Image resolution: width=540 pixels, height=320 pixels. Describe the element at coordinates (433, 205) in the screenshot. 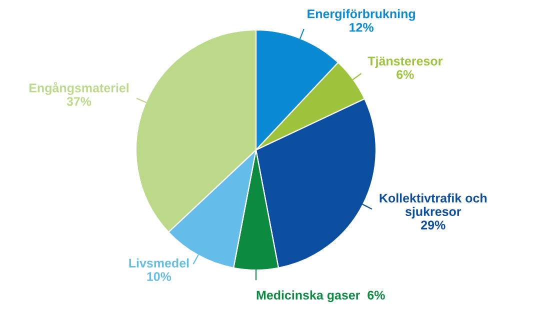

I see `slice-label: Kollektivtrafik och sjukresor` at that location.